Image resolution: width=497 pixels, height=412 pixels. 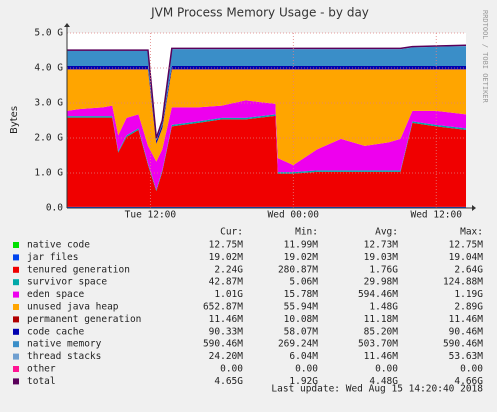 I want to click on x-tick-label: Wed 00:00, so click(x=294, y=215).